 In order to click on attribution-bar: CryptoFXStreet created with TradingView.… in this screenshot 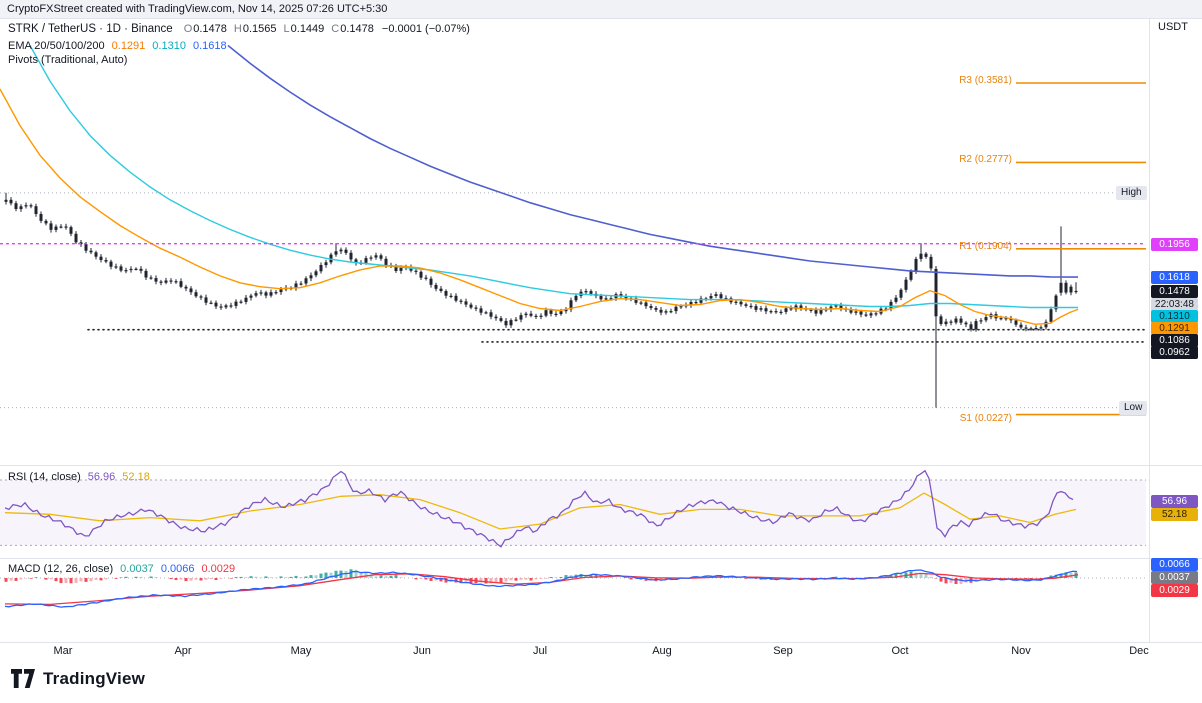, I will do `click(601, 9)`.